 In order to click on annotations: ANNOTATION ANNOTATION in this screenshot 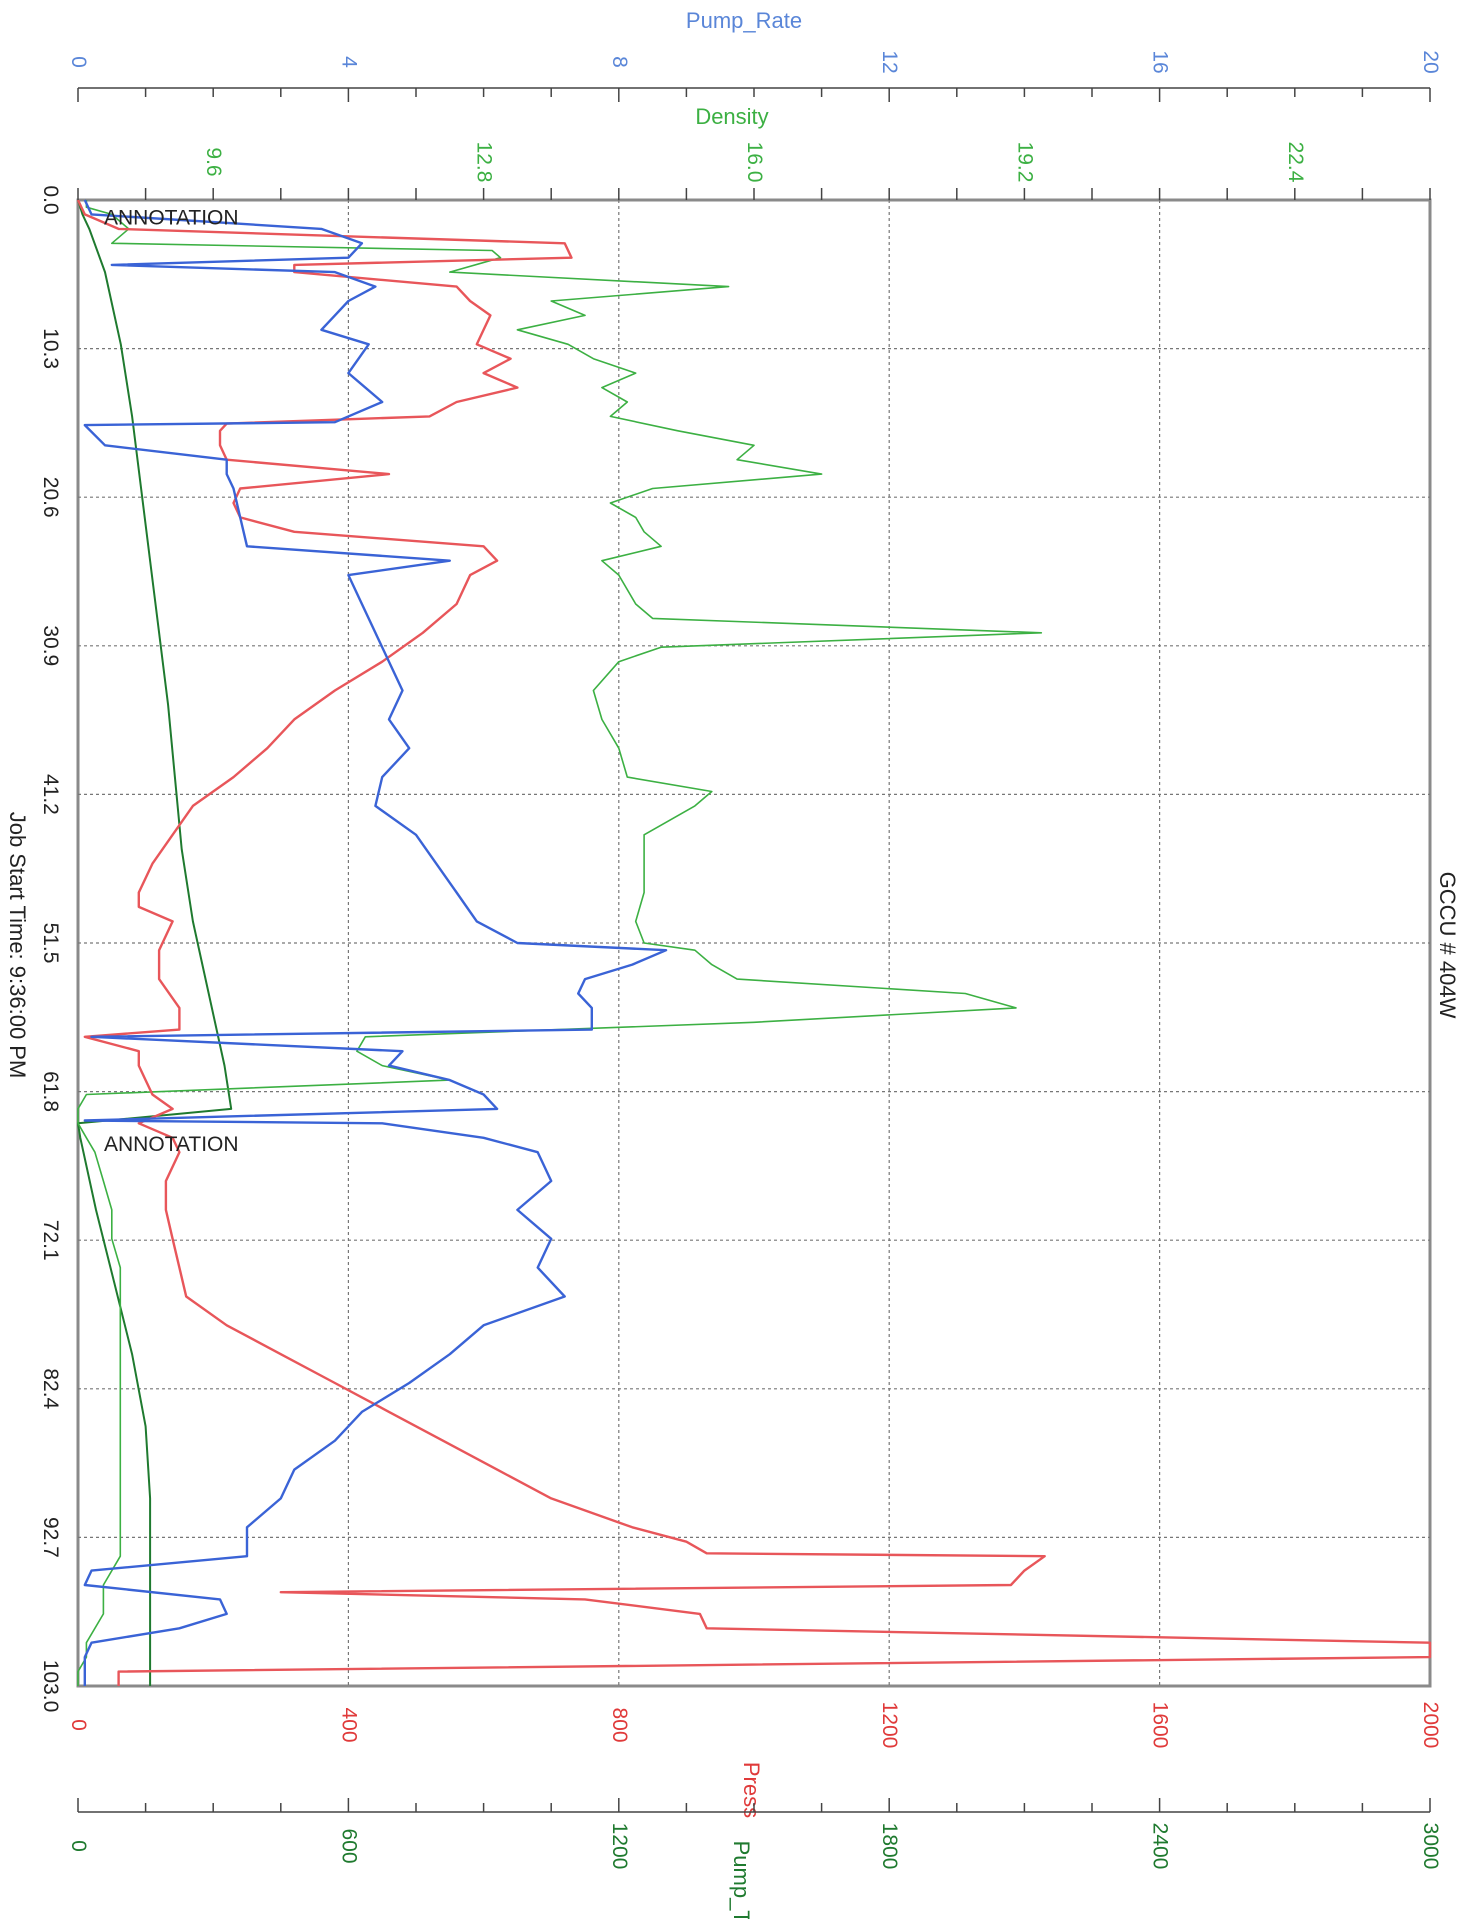, I will do `click(171, 681)`.